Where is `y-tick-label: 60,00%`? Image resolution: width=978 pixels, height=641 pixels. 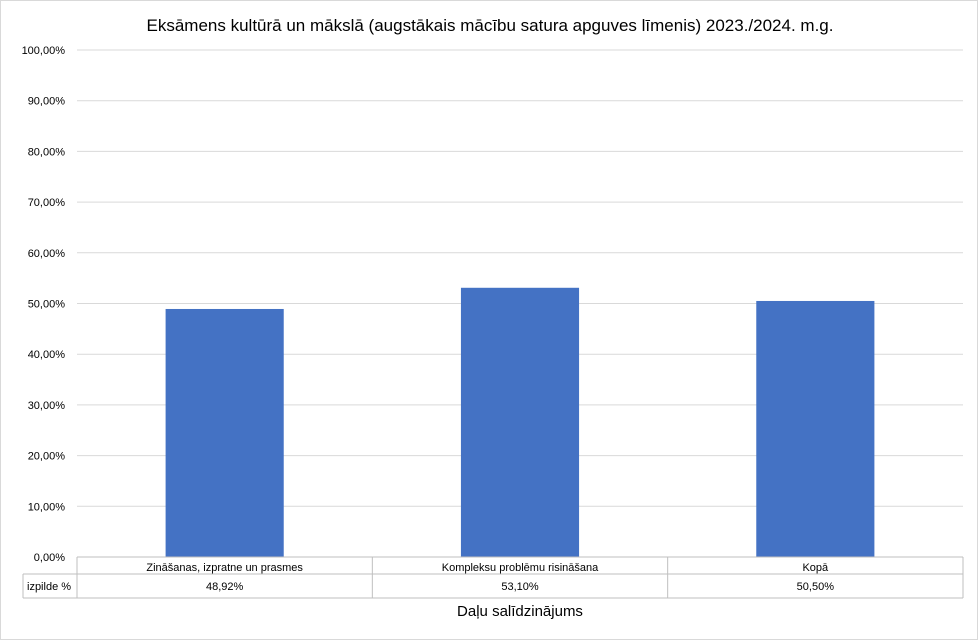 y-tick-label: 60,00% is located at coordinates (47, 254).